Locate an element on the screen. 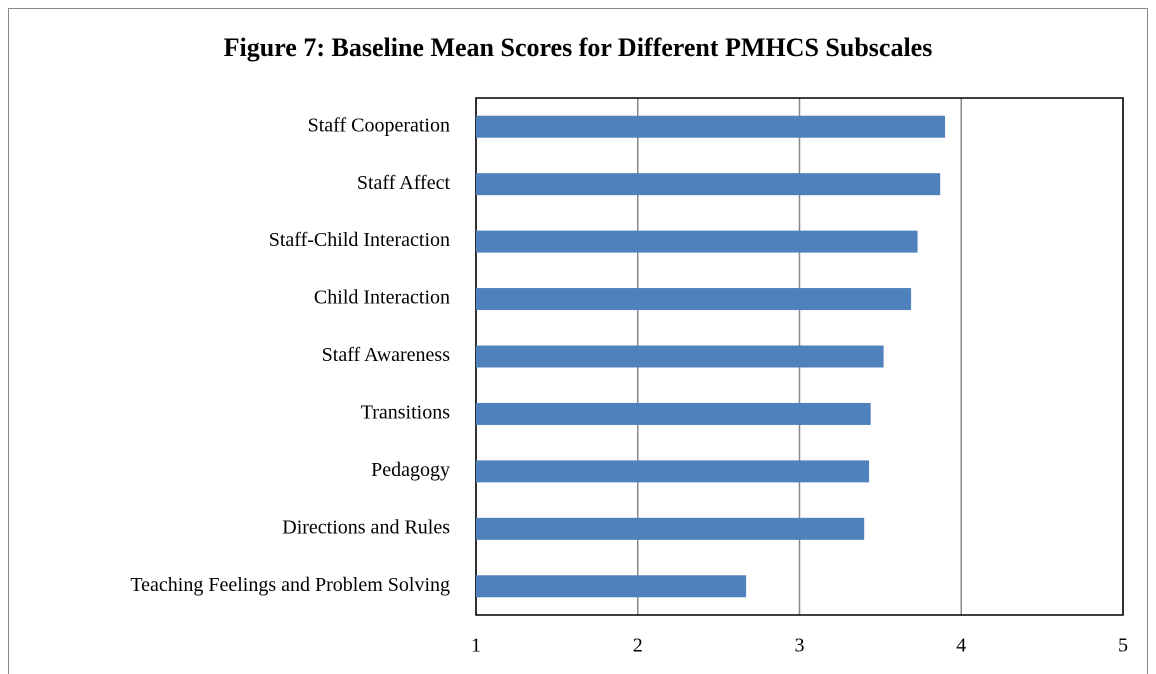 The width and height of the screenshot is (1156, 674). x-tick-label: 2 is located at coordinates (638, 646).